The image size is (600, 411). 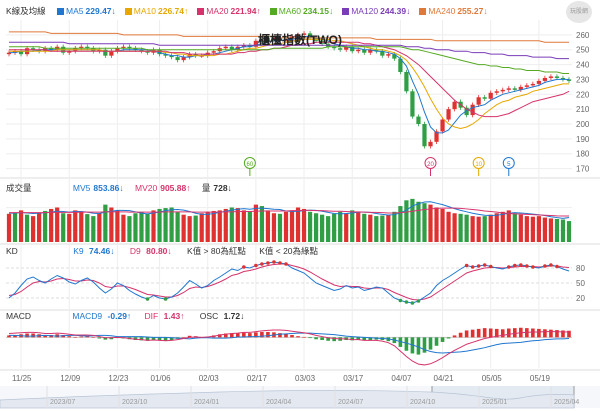 What do you see at coordinates (87, 316) in the screenshot?
I see `macd9-label: MACD9` at bounding box center [87, 316].